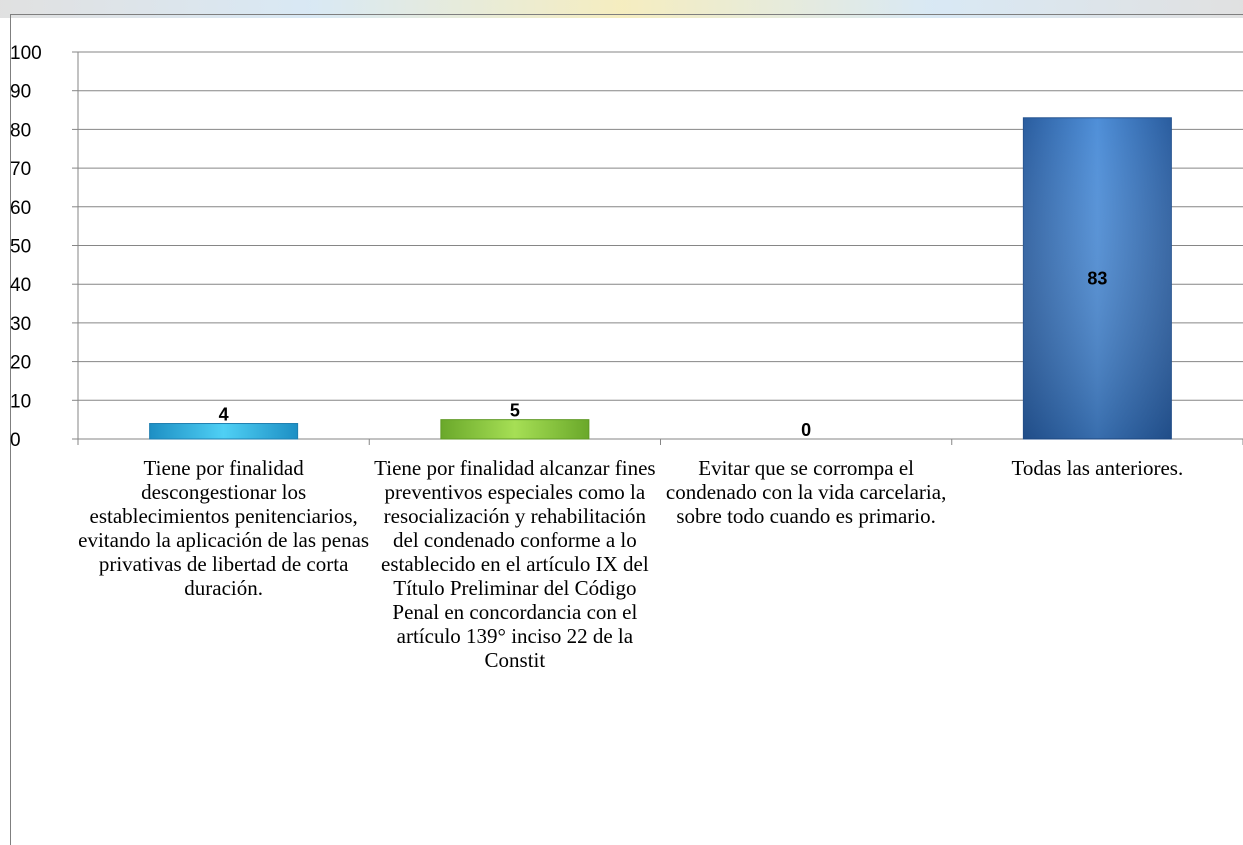  What do you see at coordinates (621, 9) in the screenshot?
I see `background-strip` at bounding box center [621, 9].